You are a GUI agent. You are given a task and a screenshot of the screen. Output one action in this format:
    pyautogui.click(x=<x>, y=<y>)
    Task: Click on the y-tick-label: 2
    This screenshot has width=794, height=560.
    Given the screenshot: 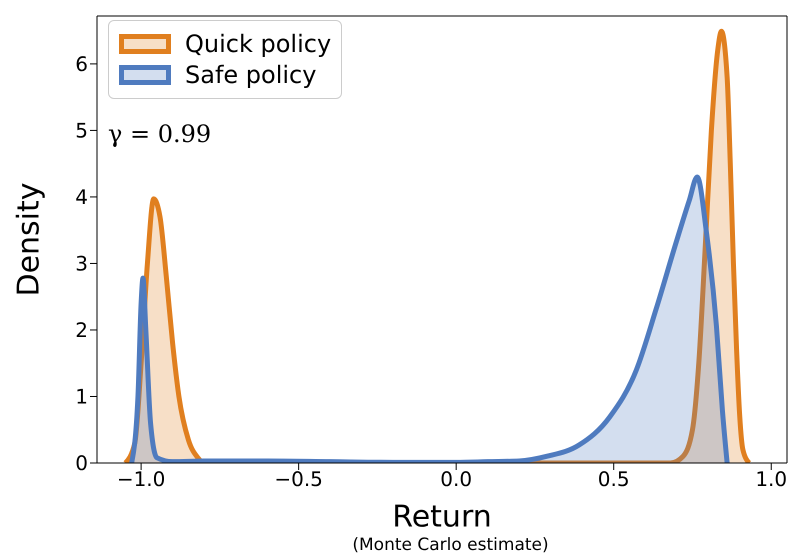 What is the action you would take?
    pyautogui.click(x=81, y=330)
    